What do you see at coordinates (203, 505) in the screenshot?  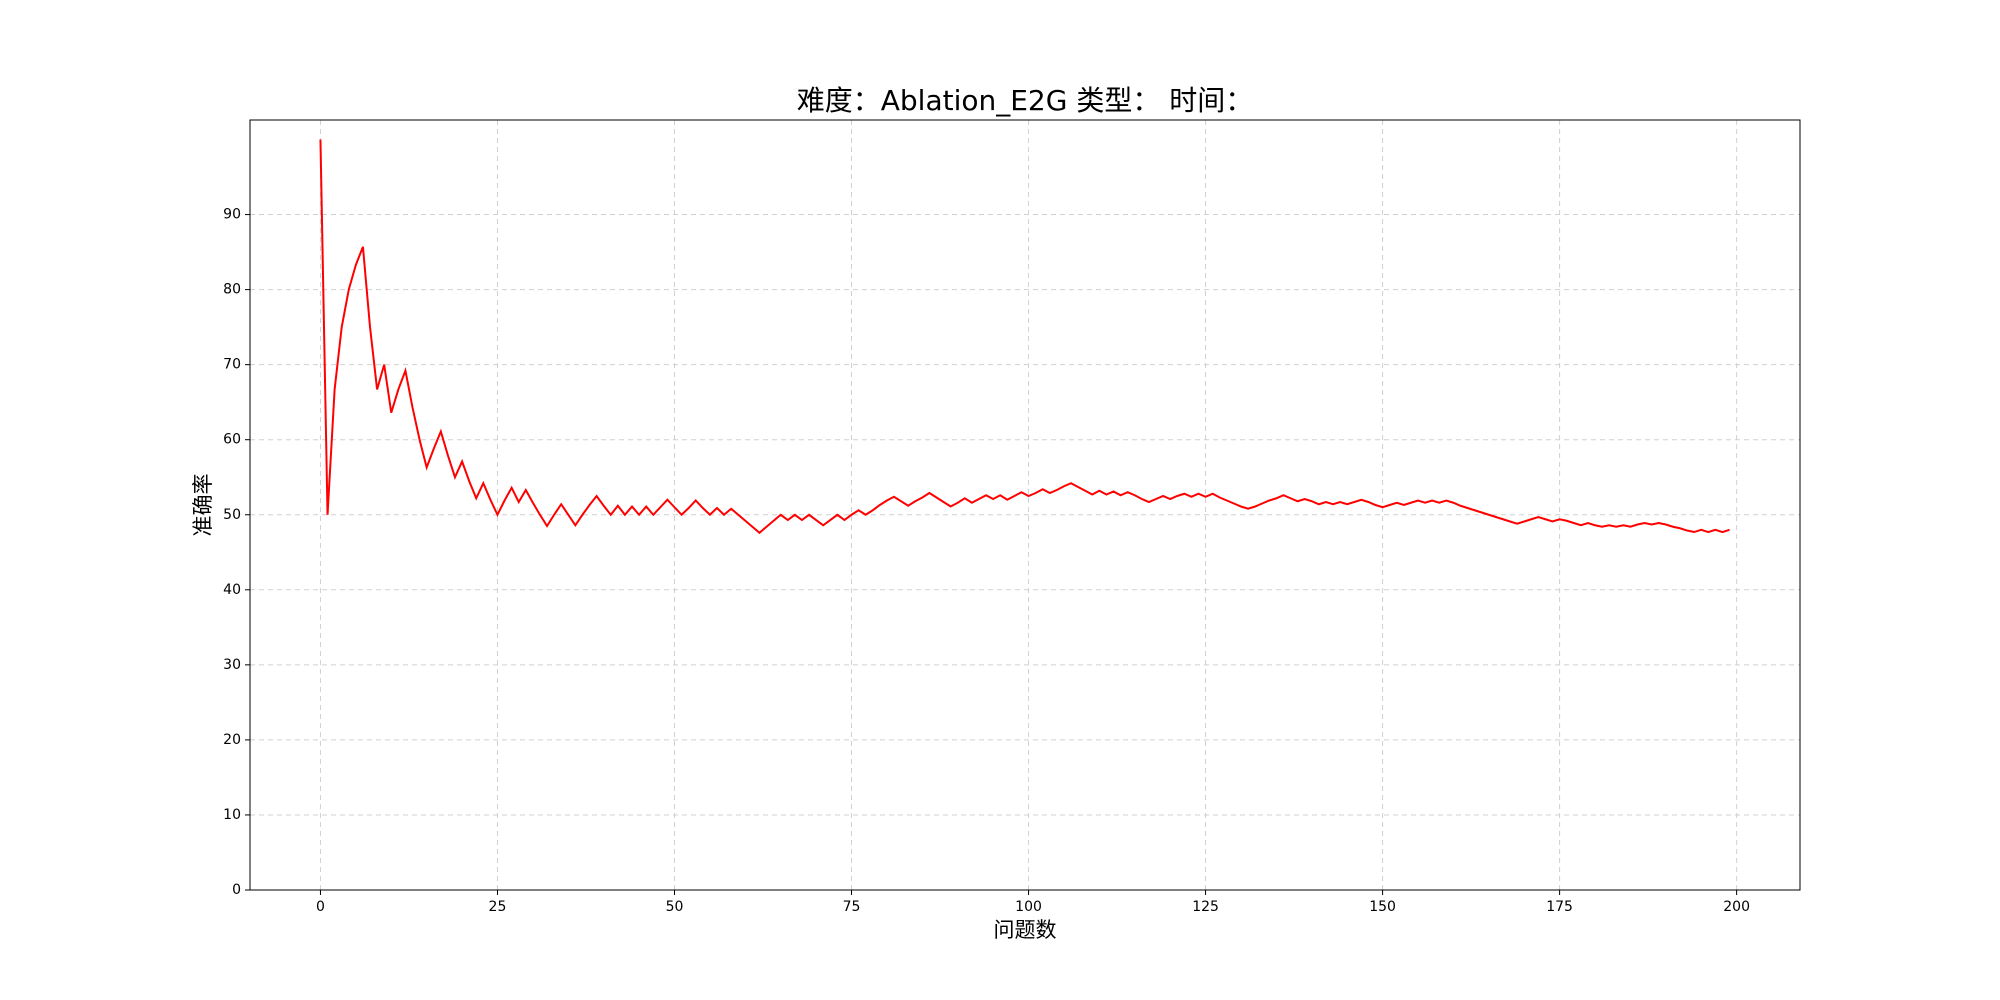 I see `y-axis-label: 准确率` at bounding box center [203, 505].